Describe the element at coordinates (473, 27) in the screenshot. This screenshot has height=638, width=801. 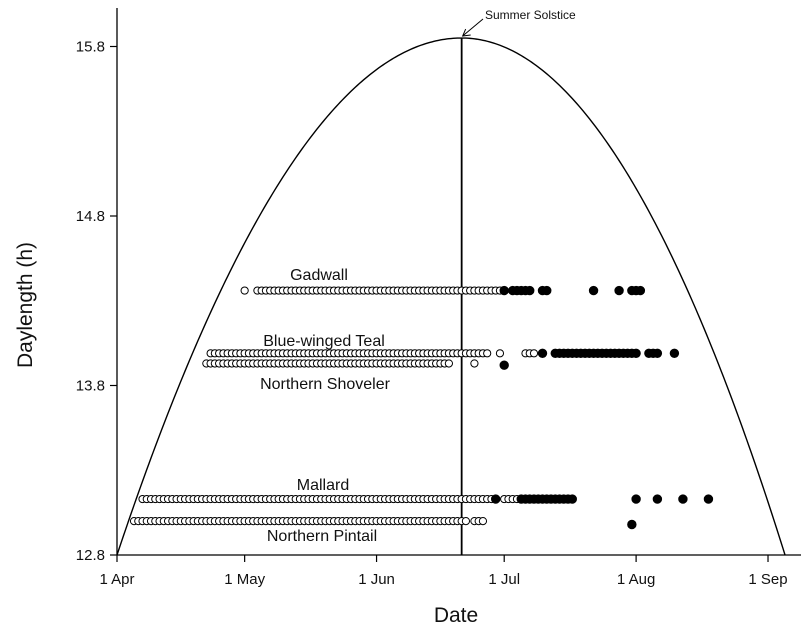
I see `solstice-arrow-shaft` at that location.